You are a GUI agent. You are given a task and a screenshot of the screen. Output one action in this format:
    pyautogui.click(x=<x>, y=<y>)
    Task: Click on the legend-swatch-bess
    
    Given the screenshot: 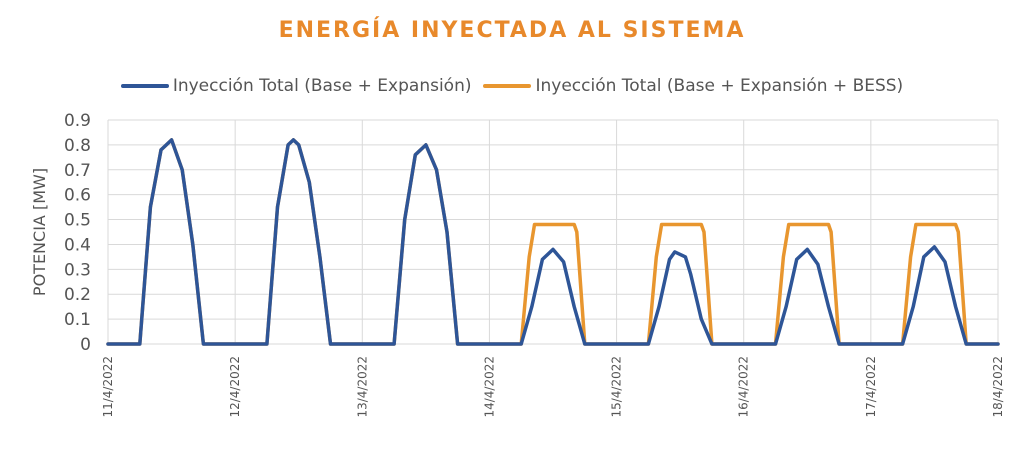 What is the action you would take?
    pyautogui.click(x=507, y=86)
    